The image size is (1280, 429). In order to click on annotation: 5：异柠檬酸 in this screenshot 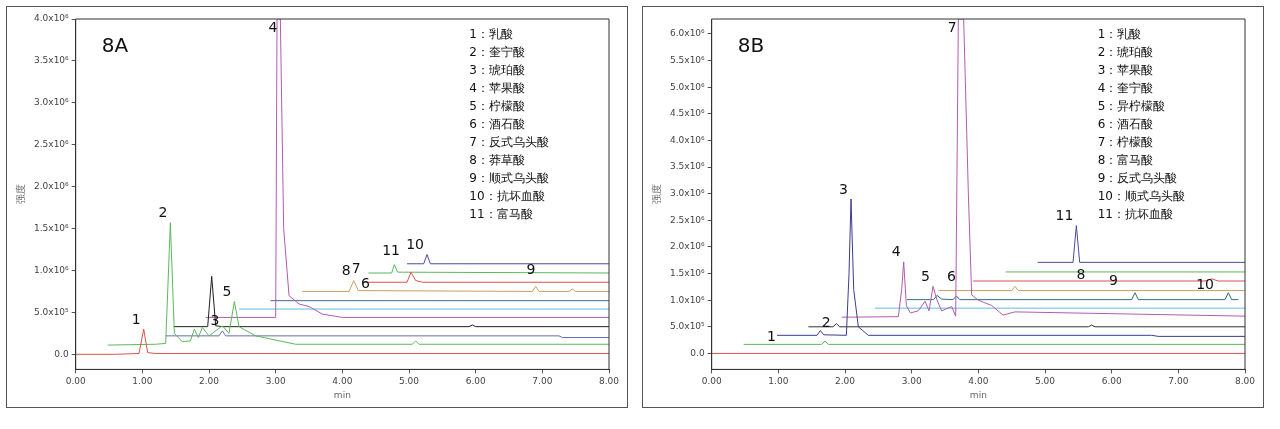, I will do `click(1131, 106)`.